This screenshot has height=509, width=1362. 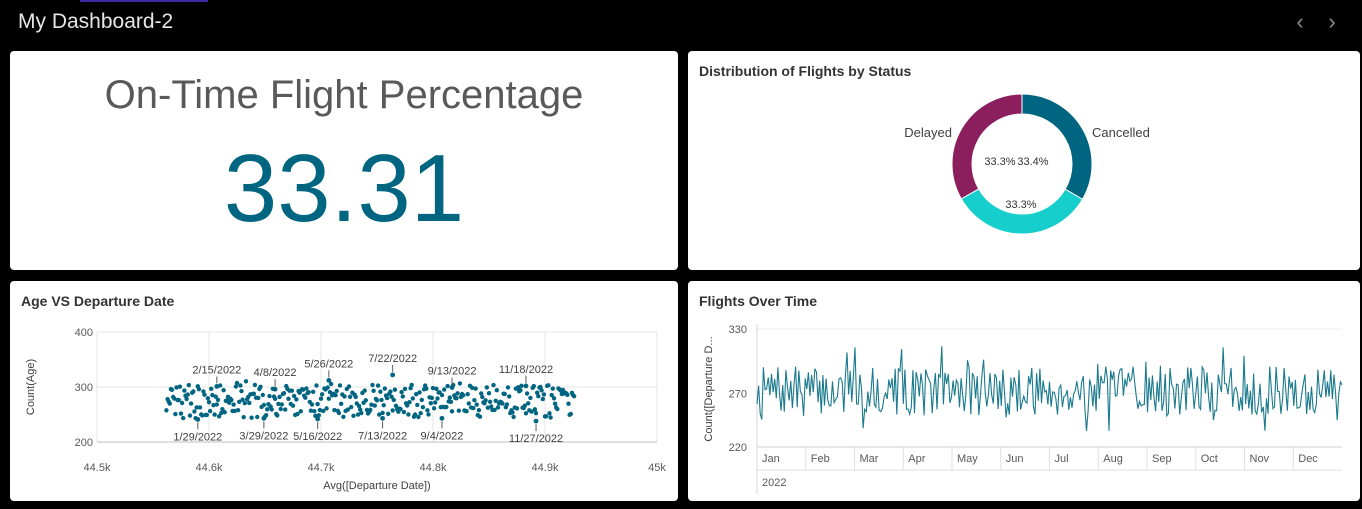 What do you see at coordinates (433, 468) in the screenshot?
I see `x-tick-label: 44.8k` at bounding box center [433, 468].